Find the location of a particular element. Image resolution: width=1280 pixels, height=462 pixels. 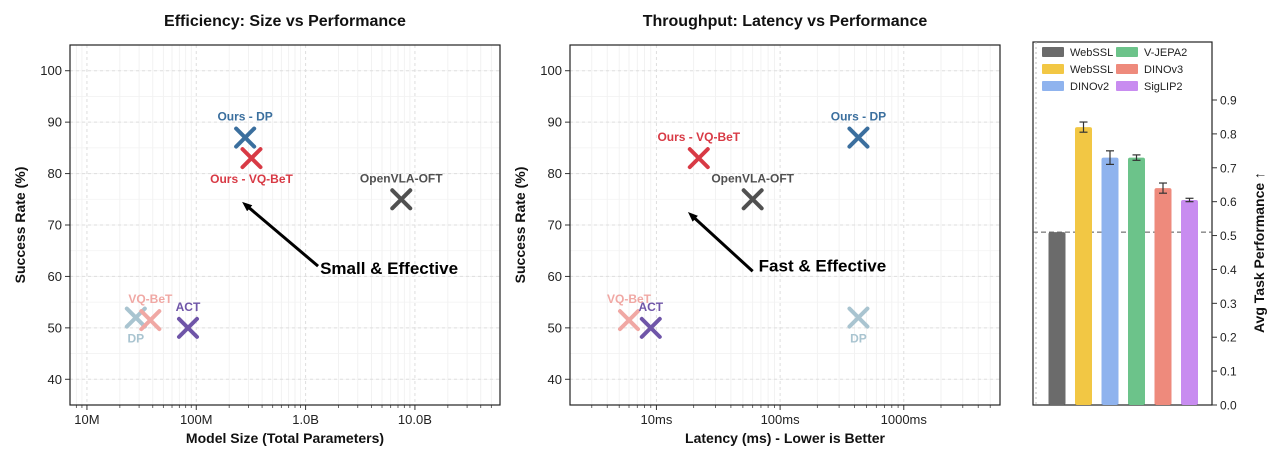

bar-dinov2 is located at coordinates (1110, 281).